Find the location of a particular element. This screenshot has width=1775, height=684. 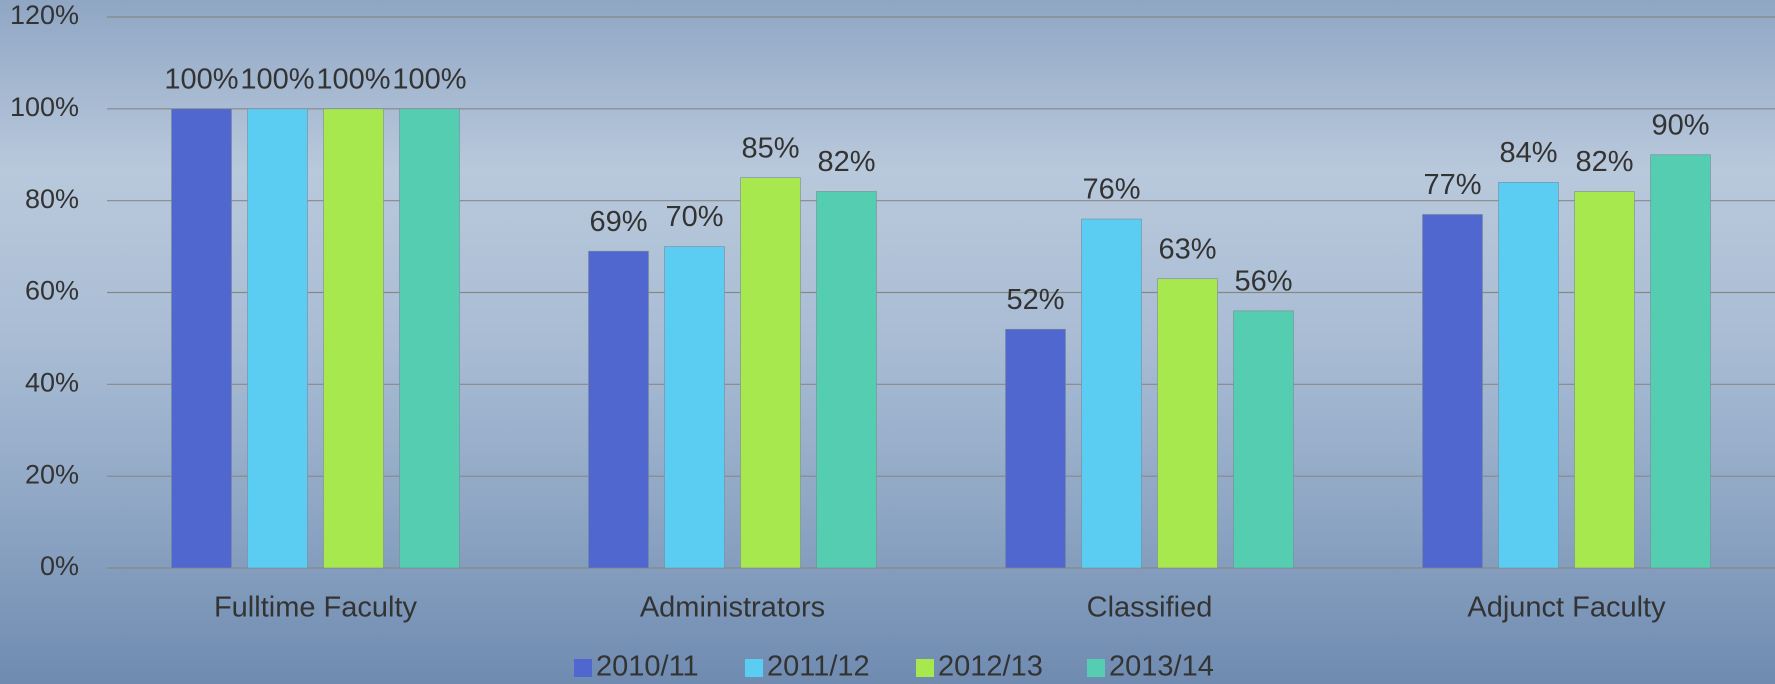

data-label: 85% is located at coordinates (770, 148).